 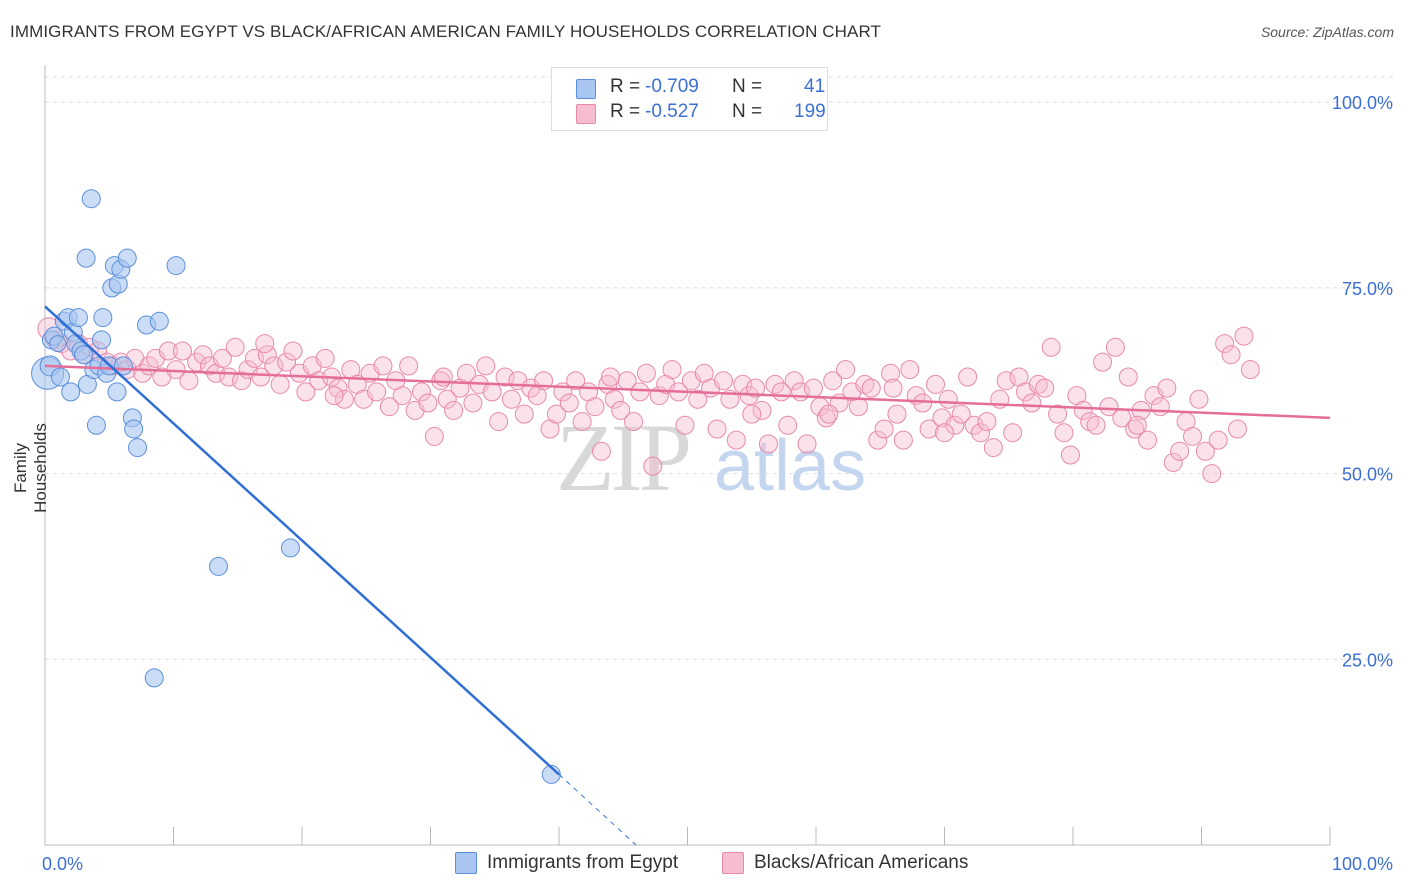 What do you see at coordinates (30, 468) in the screenshot?
I see `y-axis-label: Family Households` at bounding box center [30, 468].